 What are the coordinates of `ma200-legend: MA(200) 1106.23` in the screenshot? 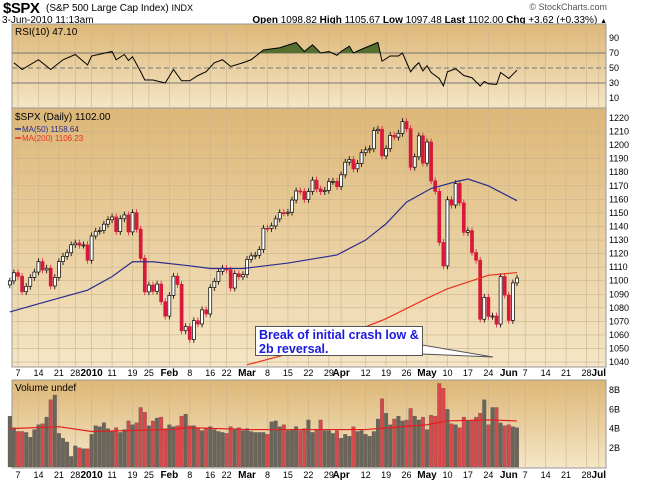 It's located at (53, 138).